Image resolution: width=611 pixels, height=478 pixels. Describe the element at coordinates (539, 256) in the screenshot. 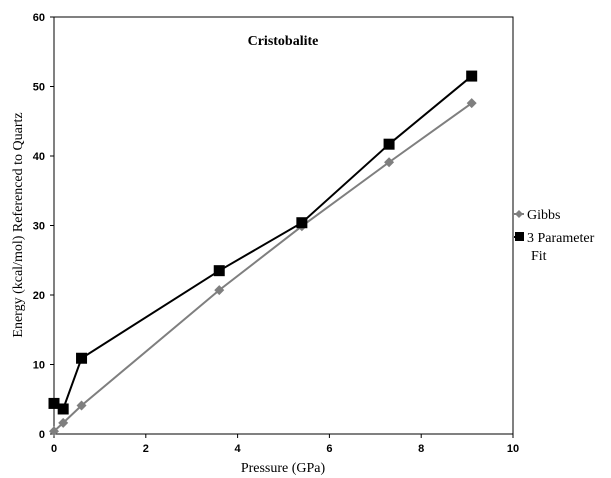

I see `legend-label-line-2: Fit` at that location.